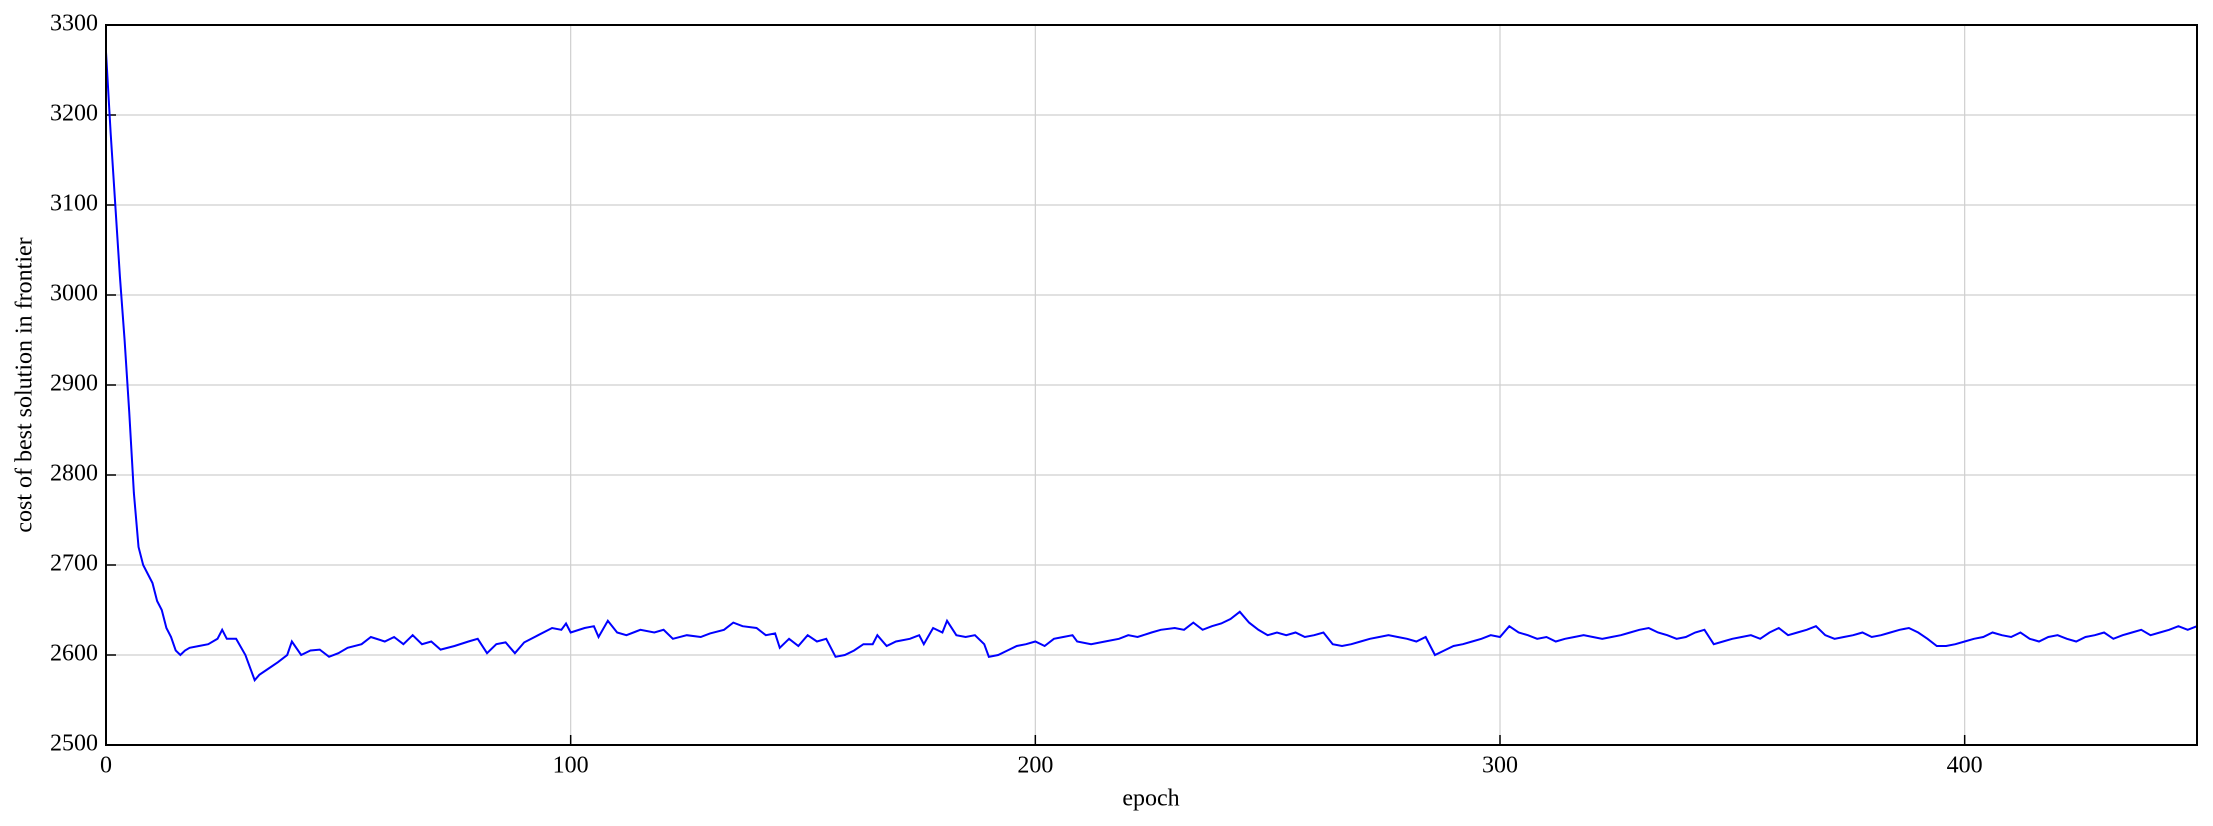 This screenshot has width=2213, height=826. What do you see at coordinates (25, 384) in the screenshot?
I see `y-axis-label: cost of best solution in frontier` at bounding box center [25, 384].